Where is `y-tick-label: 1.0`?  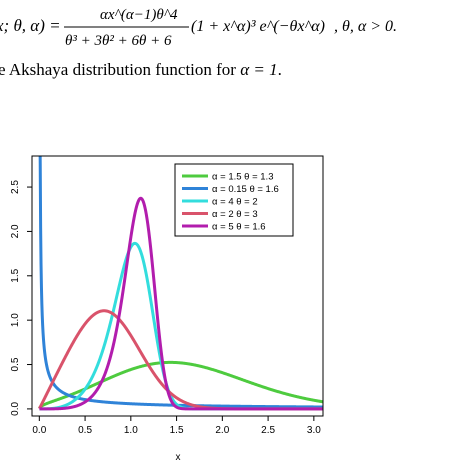
y-tick-label: 1.0 is located at coordinates (15, 320).